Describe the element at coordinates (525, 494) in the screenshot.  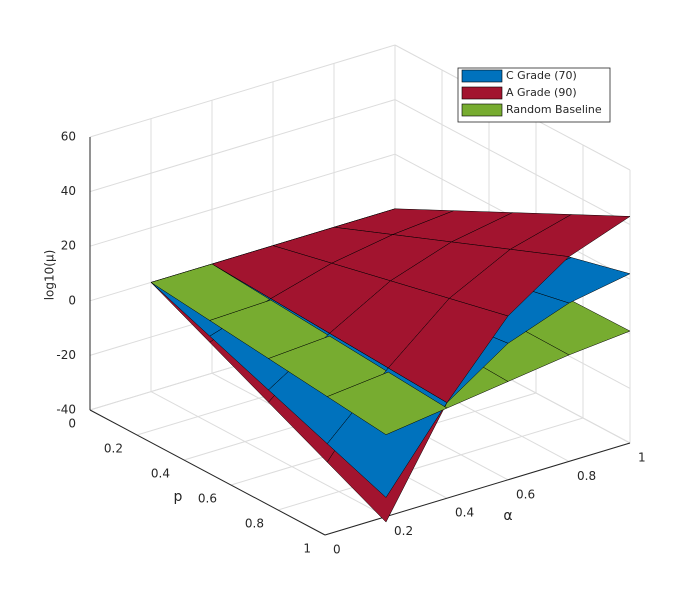
I see `x-tick-label: 0.6` at that location.